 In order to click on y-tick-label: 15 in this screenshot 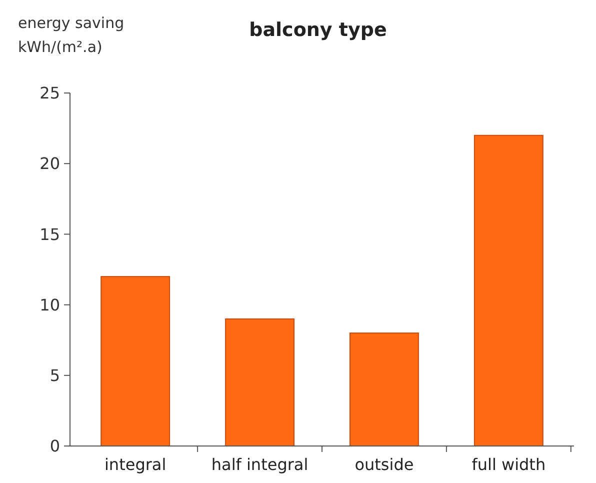, I will do `click(50, 234)`.